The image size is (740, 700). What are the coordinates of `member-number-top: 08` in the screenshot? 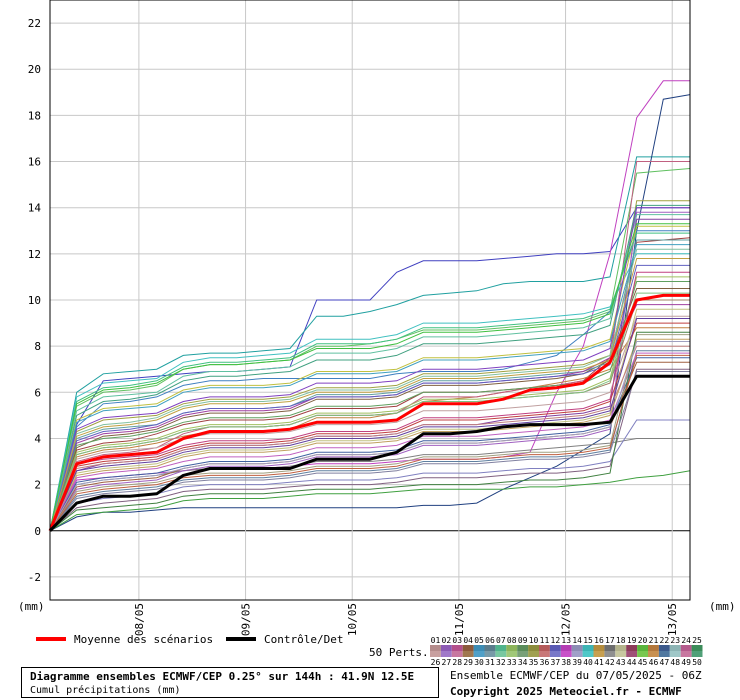 It's located at (512, 640).